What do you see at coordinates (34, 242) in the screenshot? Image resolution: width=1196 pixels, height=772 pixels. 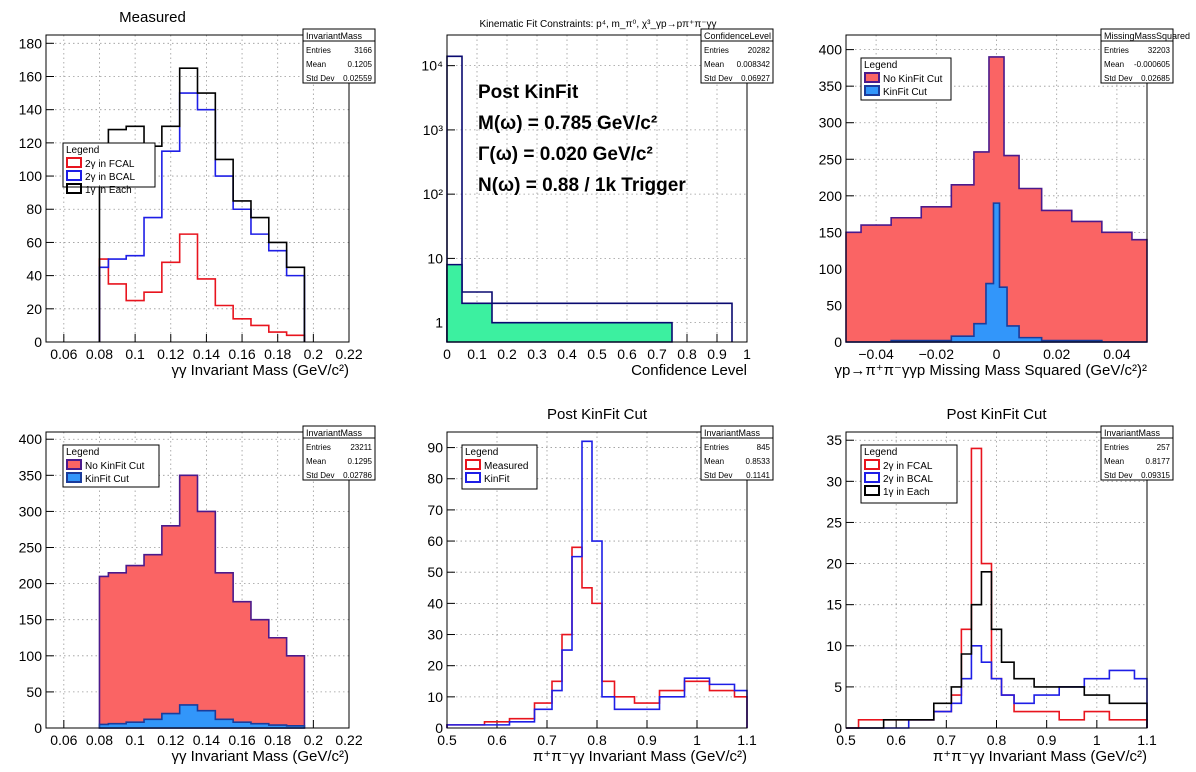 I see `y-tick-label: 60` at bounding box center [34, 242].